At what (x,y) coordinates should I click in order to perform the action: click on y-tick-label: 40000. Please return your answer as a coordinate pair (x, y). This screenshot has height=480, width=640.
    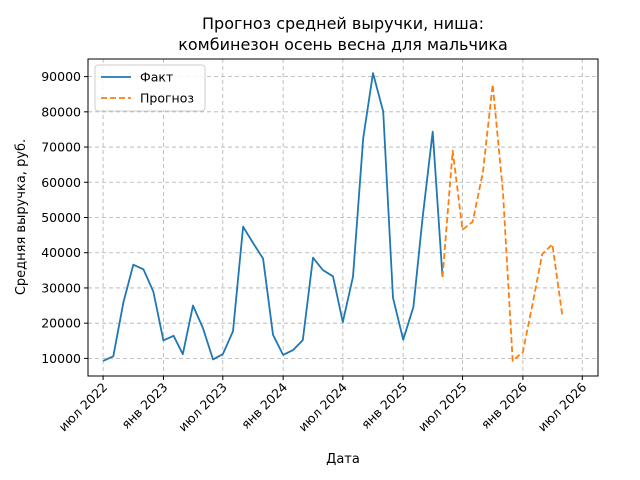
    Looking at the image, I should click on (61, 252).